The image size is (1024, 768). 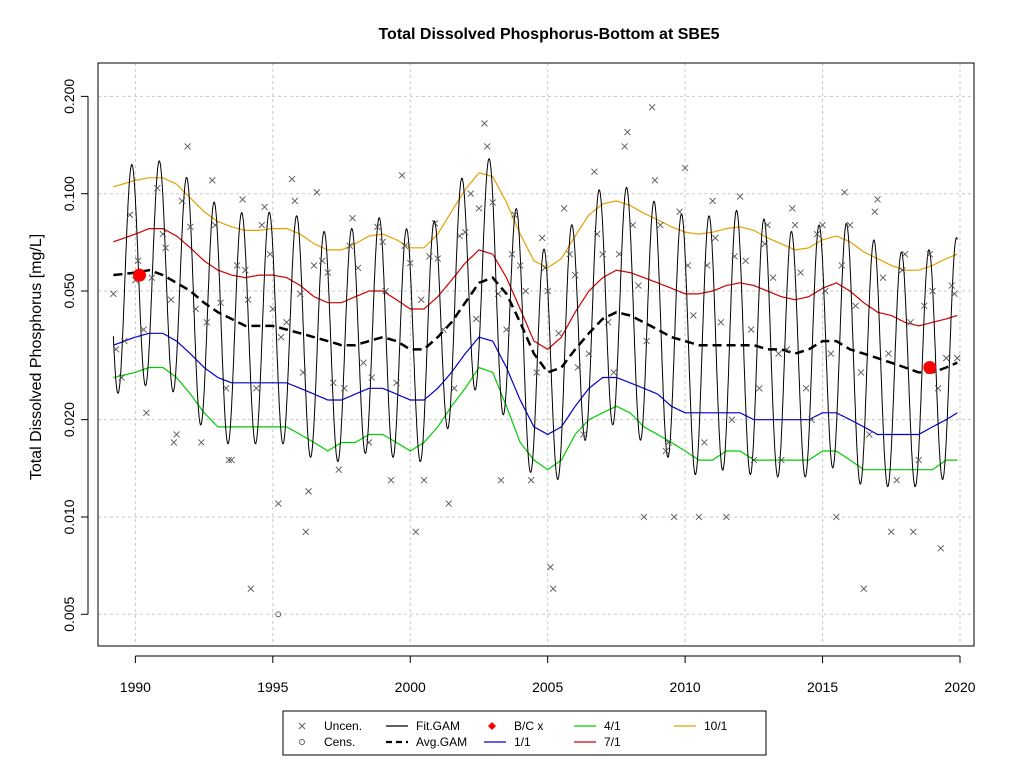 I want to click on legend-label: 4/1, so click(x=612, y=726).